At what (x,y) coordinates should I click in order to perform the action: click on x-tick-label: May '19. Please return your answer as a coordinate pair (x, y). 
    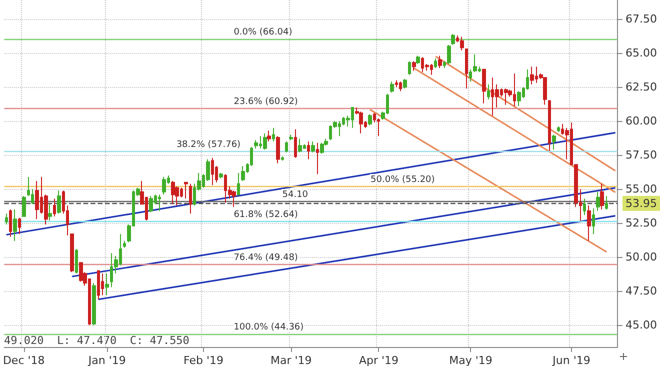
    Looking at the image, I should click on (470, 360).